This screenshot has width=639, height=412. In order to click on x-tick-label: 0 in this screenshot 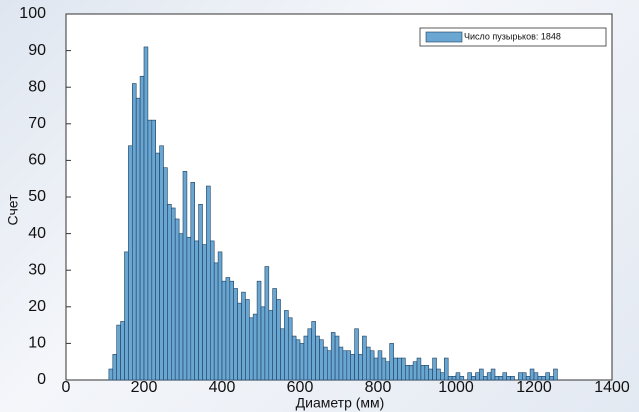, I will do `click(66, 387)`.